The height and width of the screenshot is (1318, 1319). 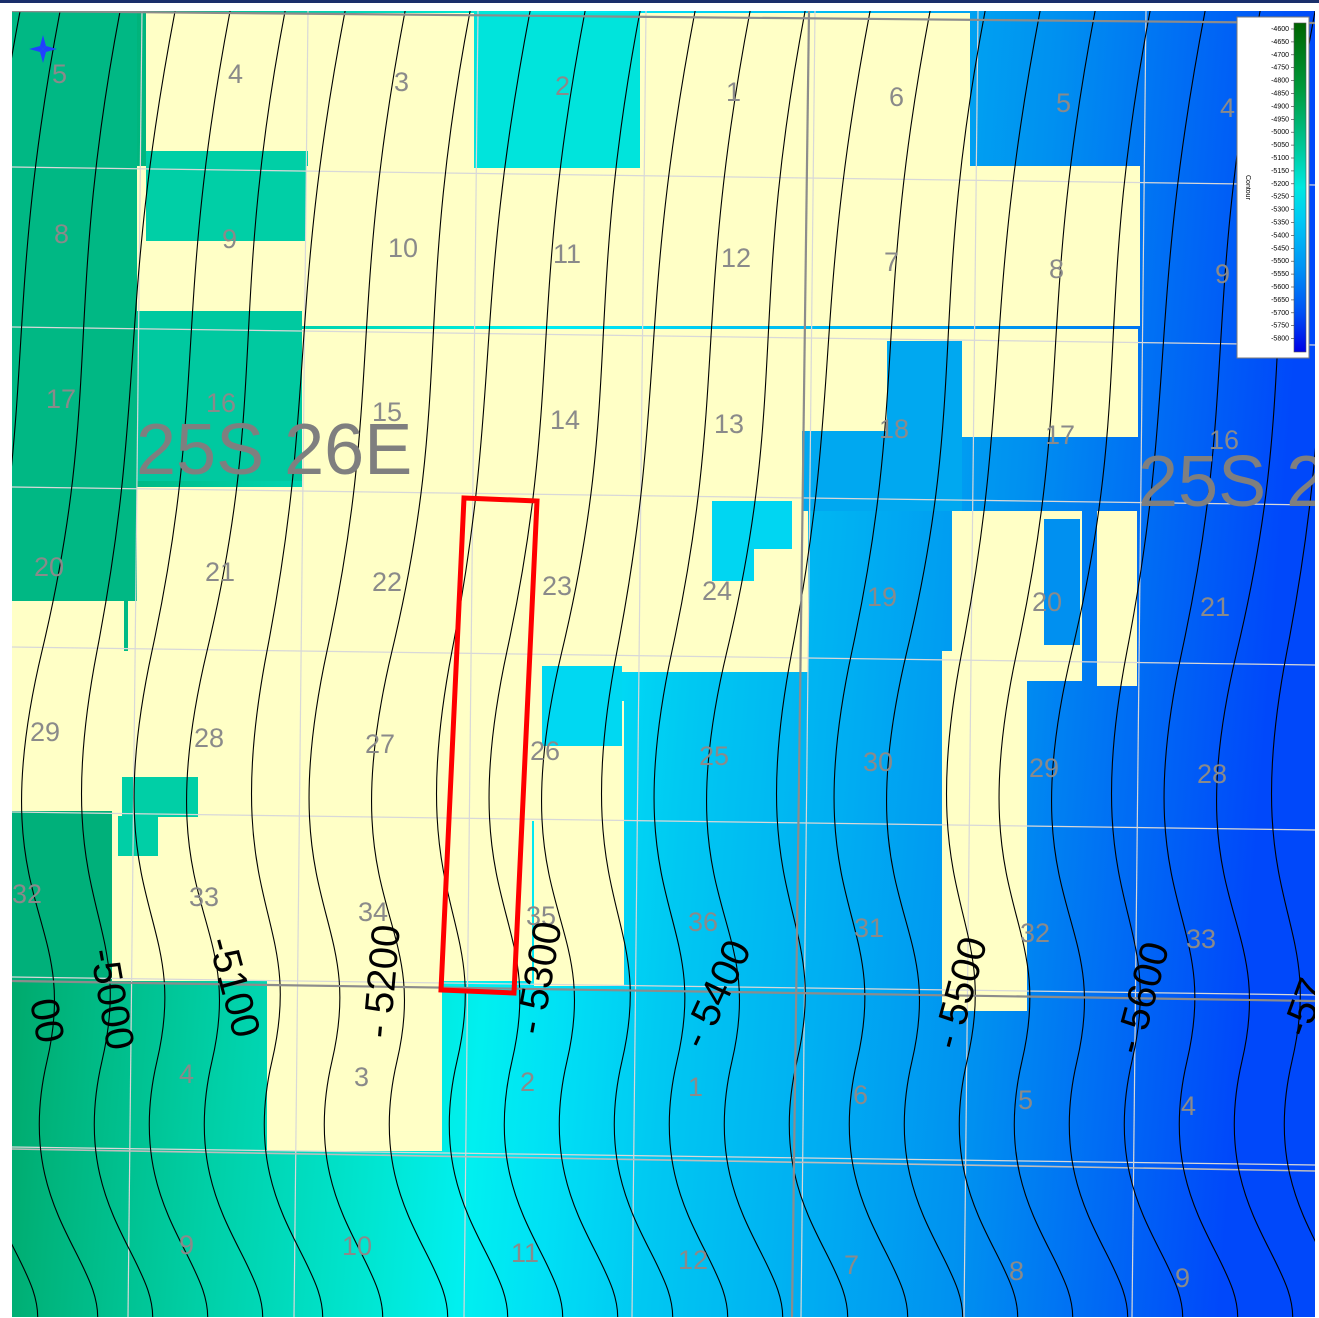 What do you see at coordinates (1280, 158) in the screenshot?
I see `legend-tick-label: -5100` at bounding box center [1280, 158].